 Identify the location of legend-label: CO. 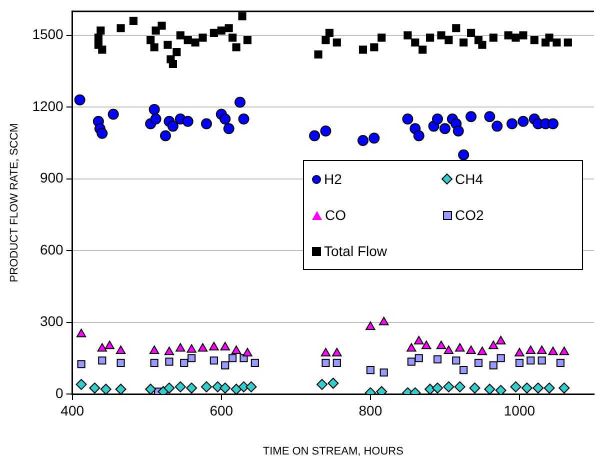
(335, 215).